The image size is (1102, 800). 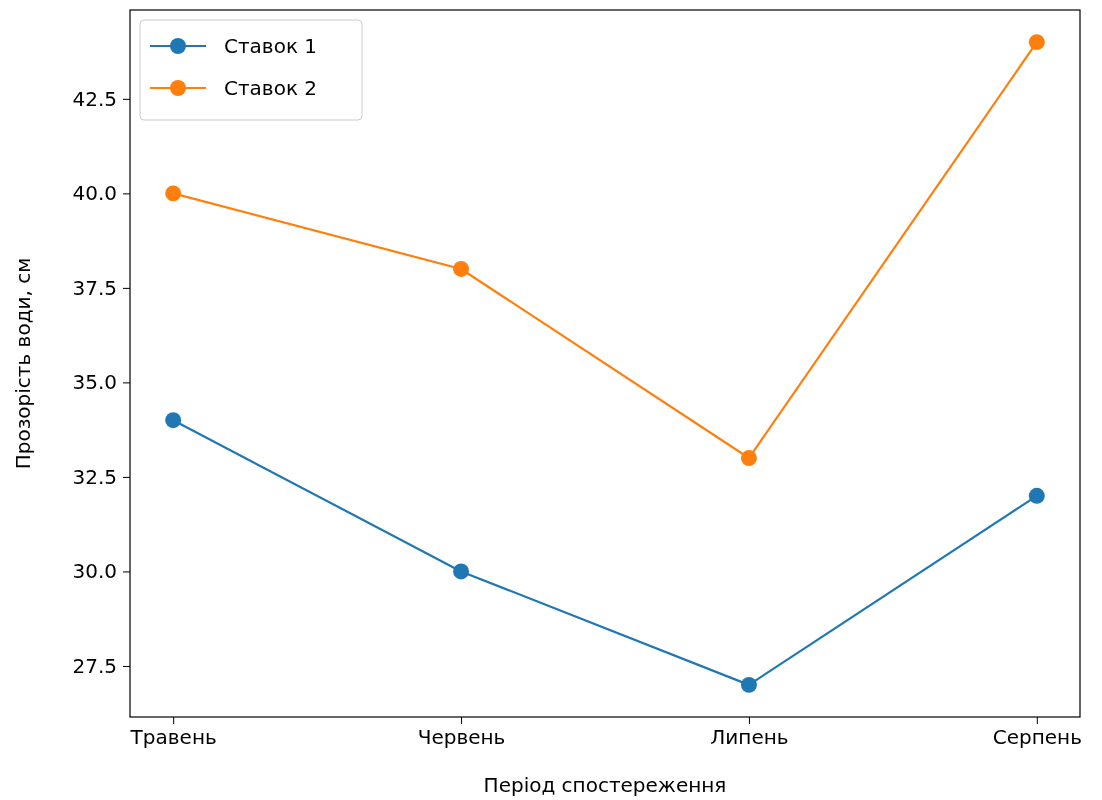 I want to click on legend-label: Ставок 1, so click(x=271, y=46).